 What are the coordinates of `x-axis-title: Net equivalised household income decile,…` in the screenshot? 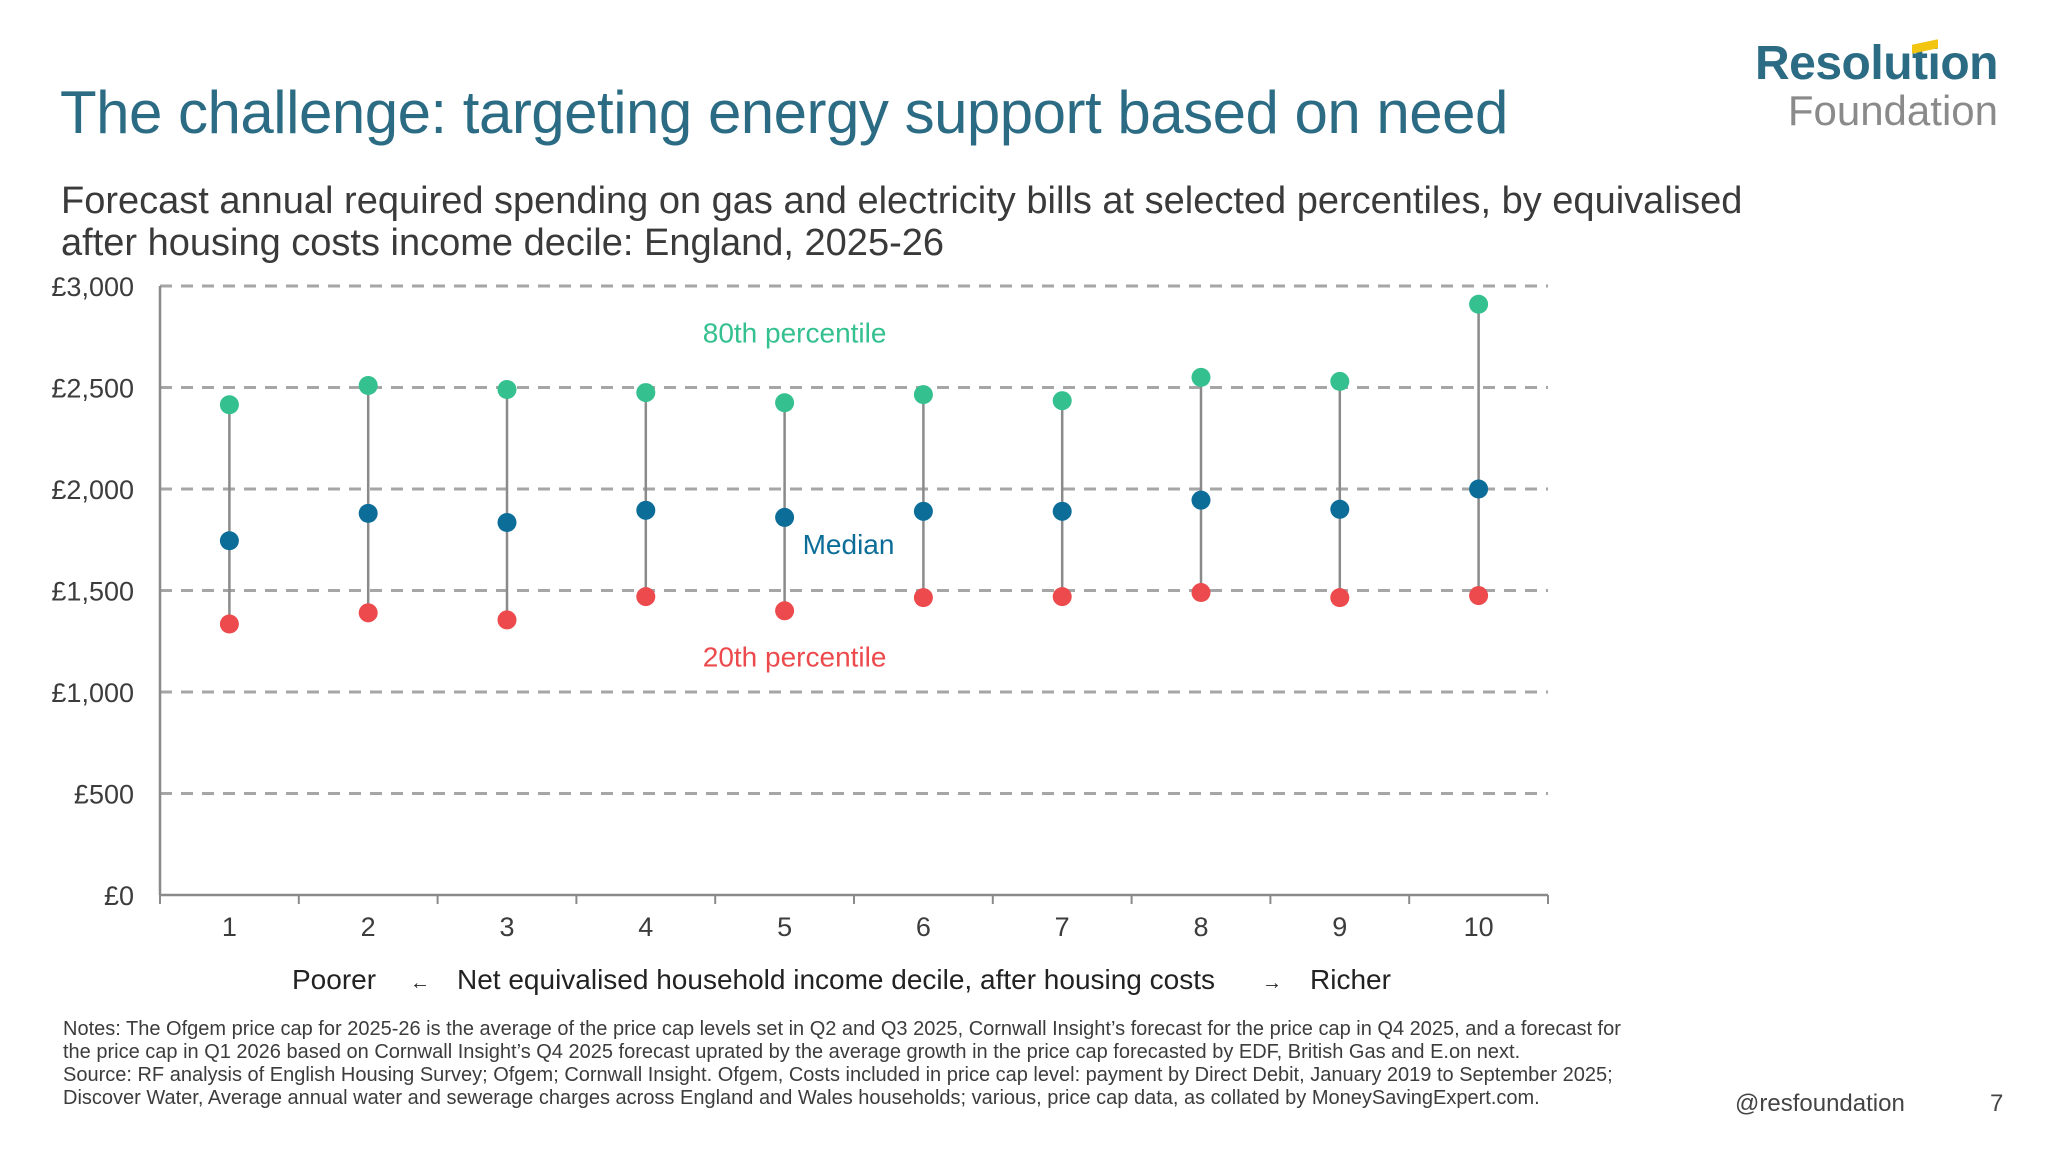 It's located at (836, 979).